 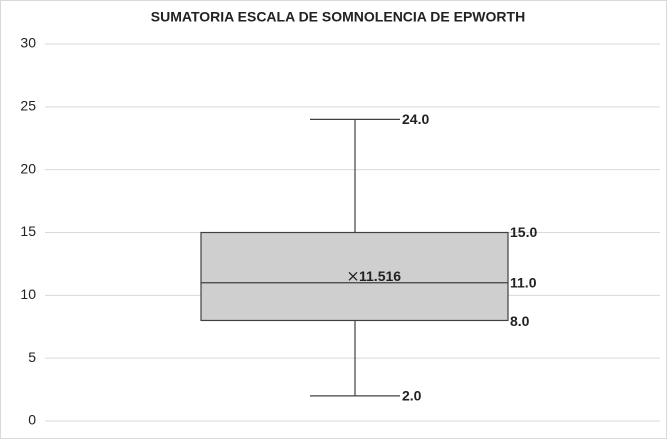 I want to click on box, so click(x=354, y=276).